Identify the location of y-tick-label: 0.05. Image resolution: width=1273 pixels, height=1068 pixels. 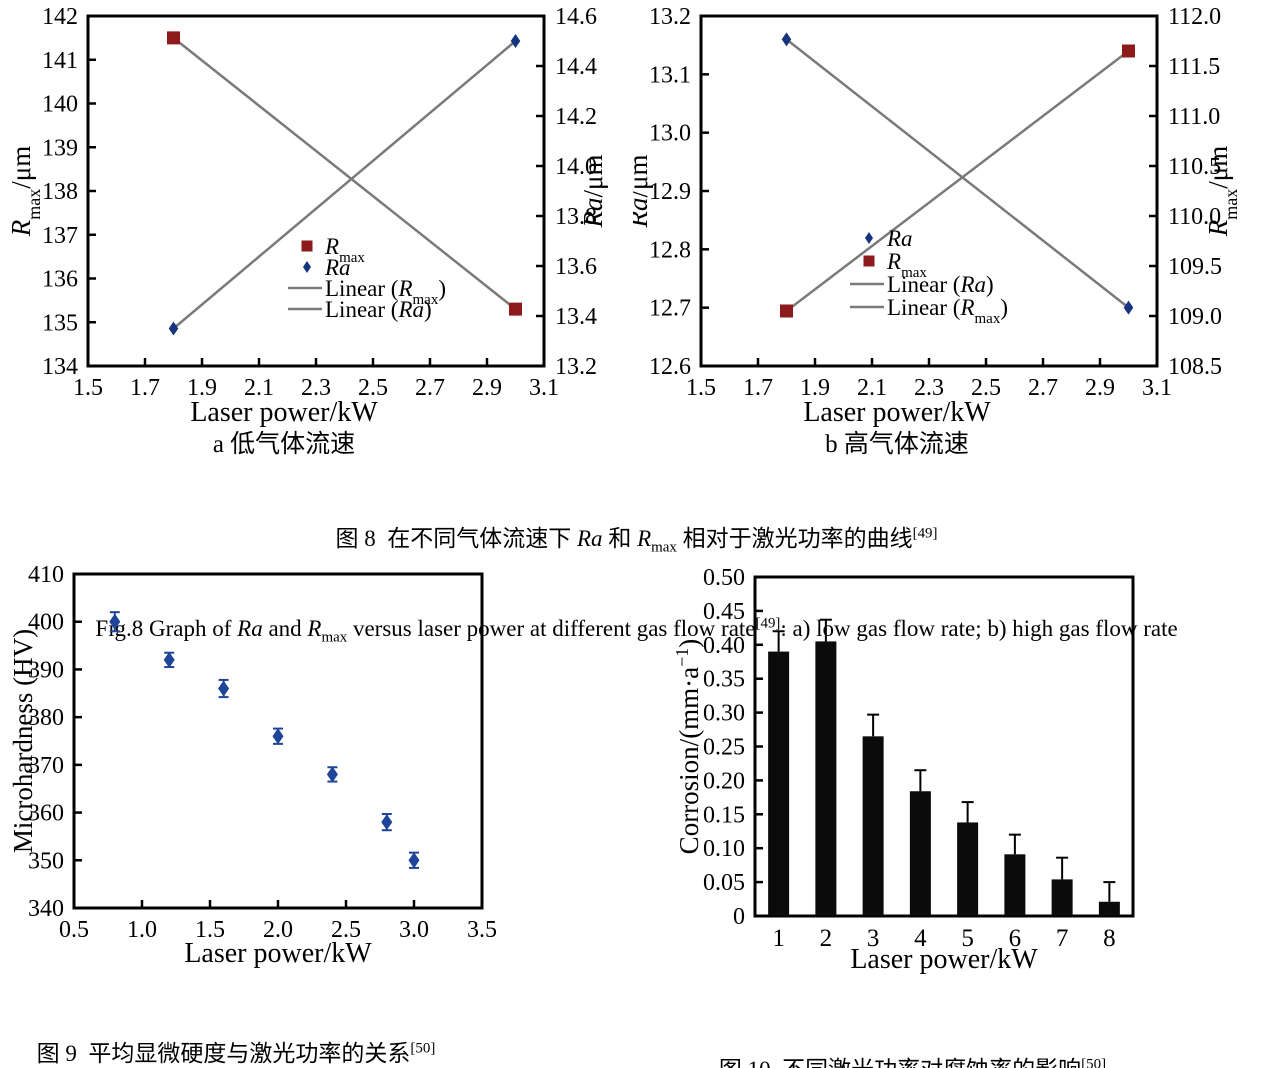
(724, 883).